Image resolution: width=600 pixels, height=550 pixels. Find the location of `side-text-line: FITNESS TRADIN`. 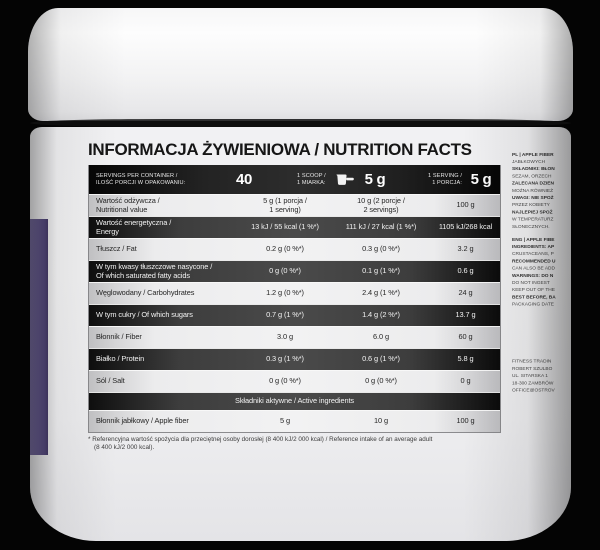

side-text-line: FITNESS TRADIN is located at coordinates (532, 361).